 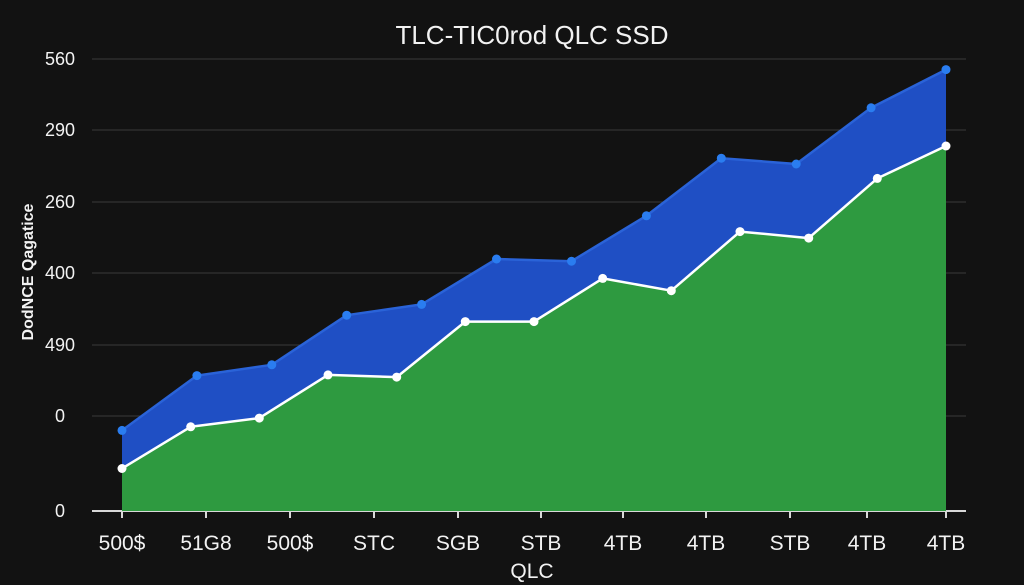 I want to click on x-axis-label: QLC, so click(x=531, y=571).